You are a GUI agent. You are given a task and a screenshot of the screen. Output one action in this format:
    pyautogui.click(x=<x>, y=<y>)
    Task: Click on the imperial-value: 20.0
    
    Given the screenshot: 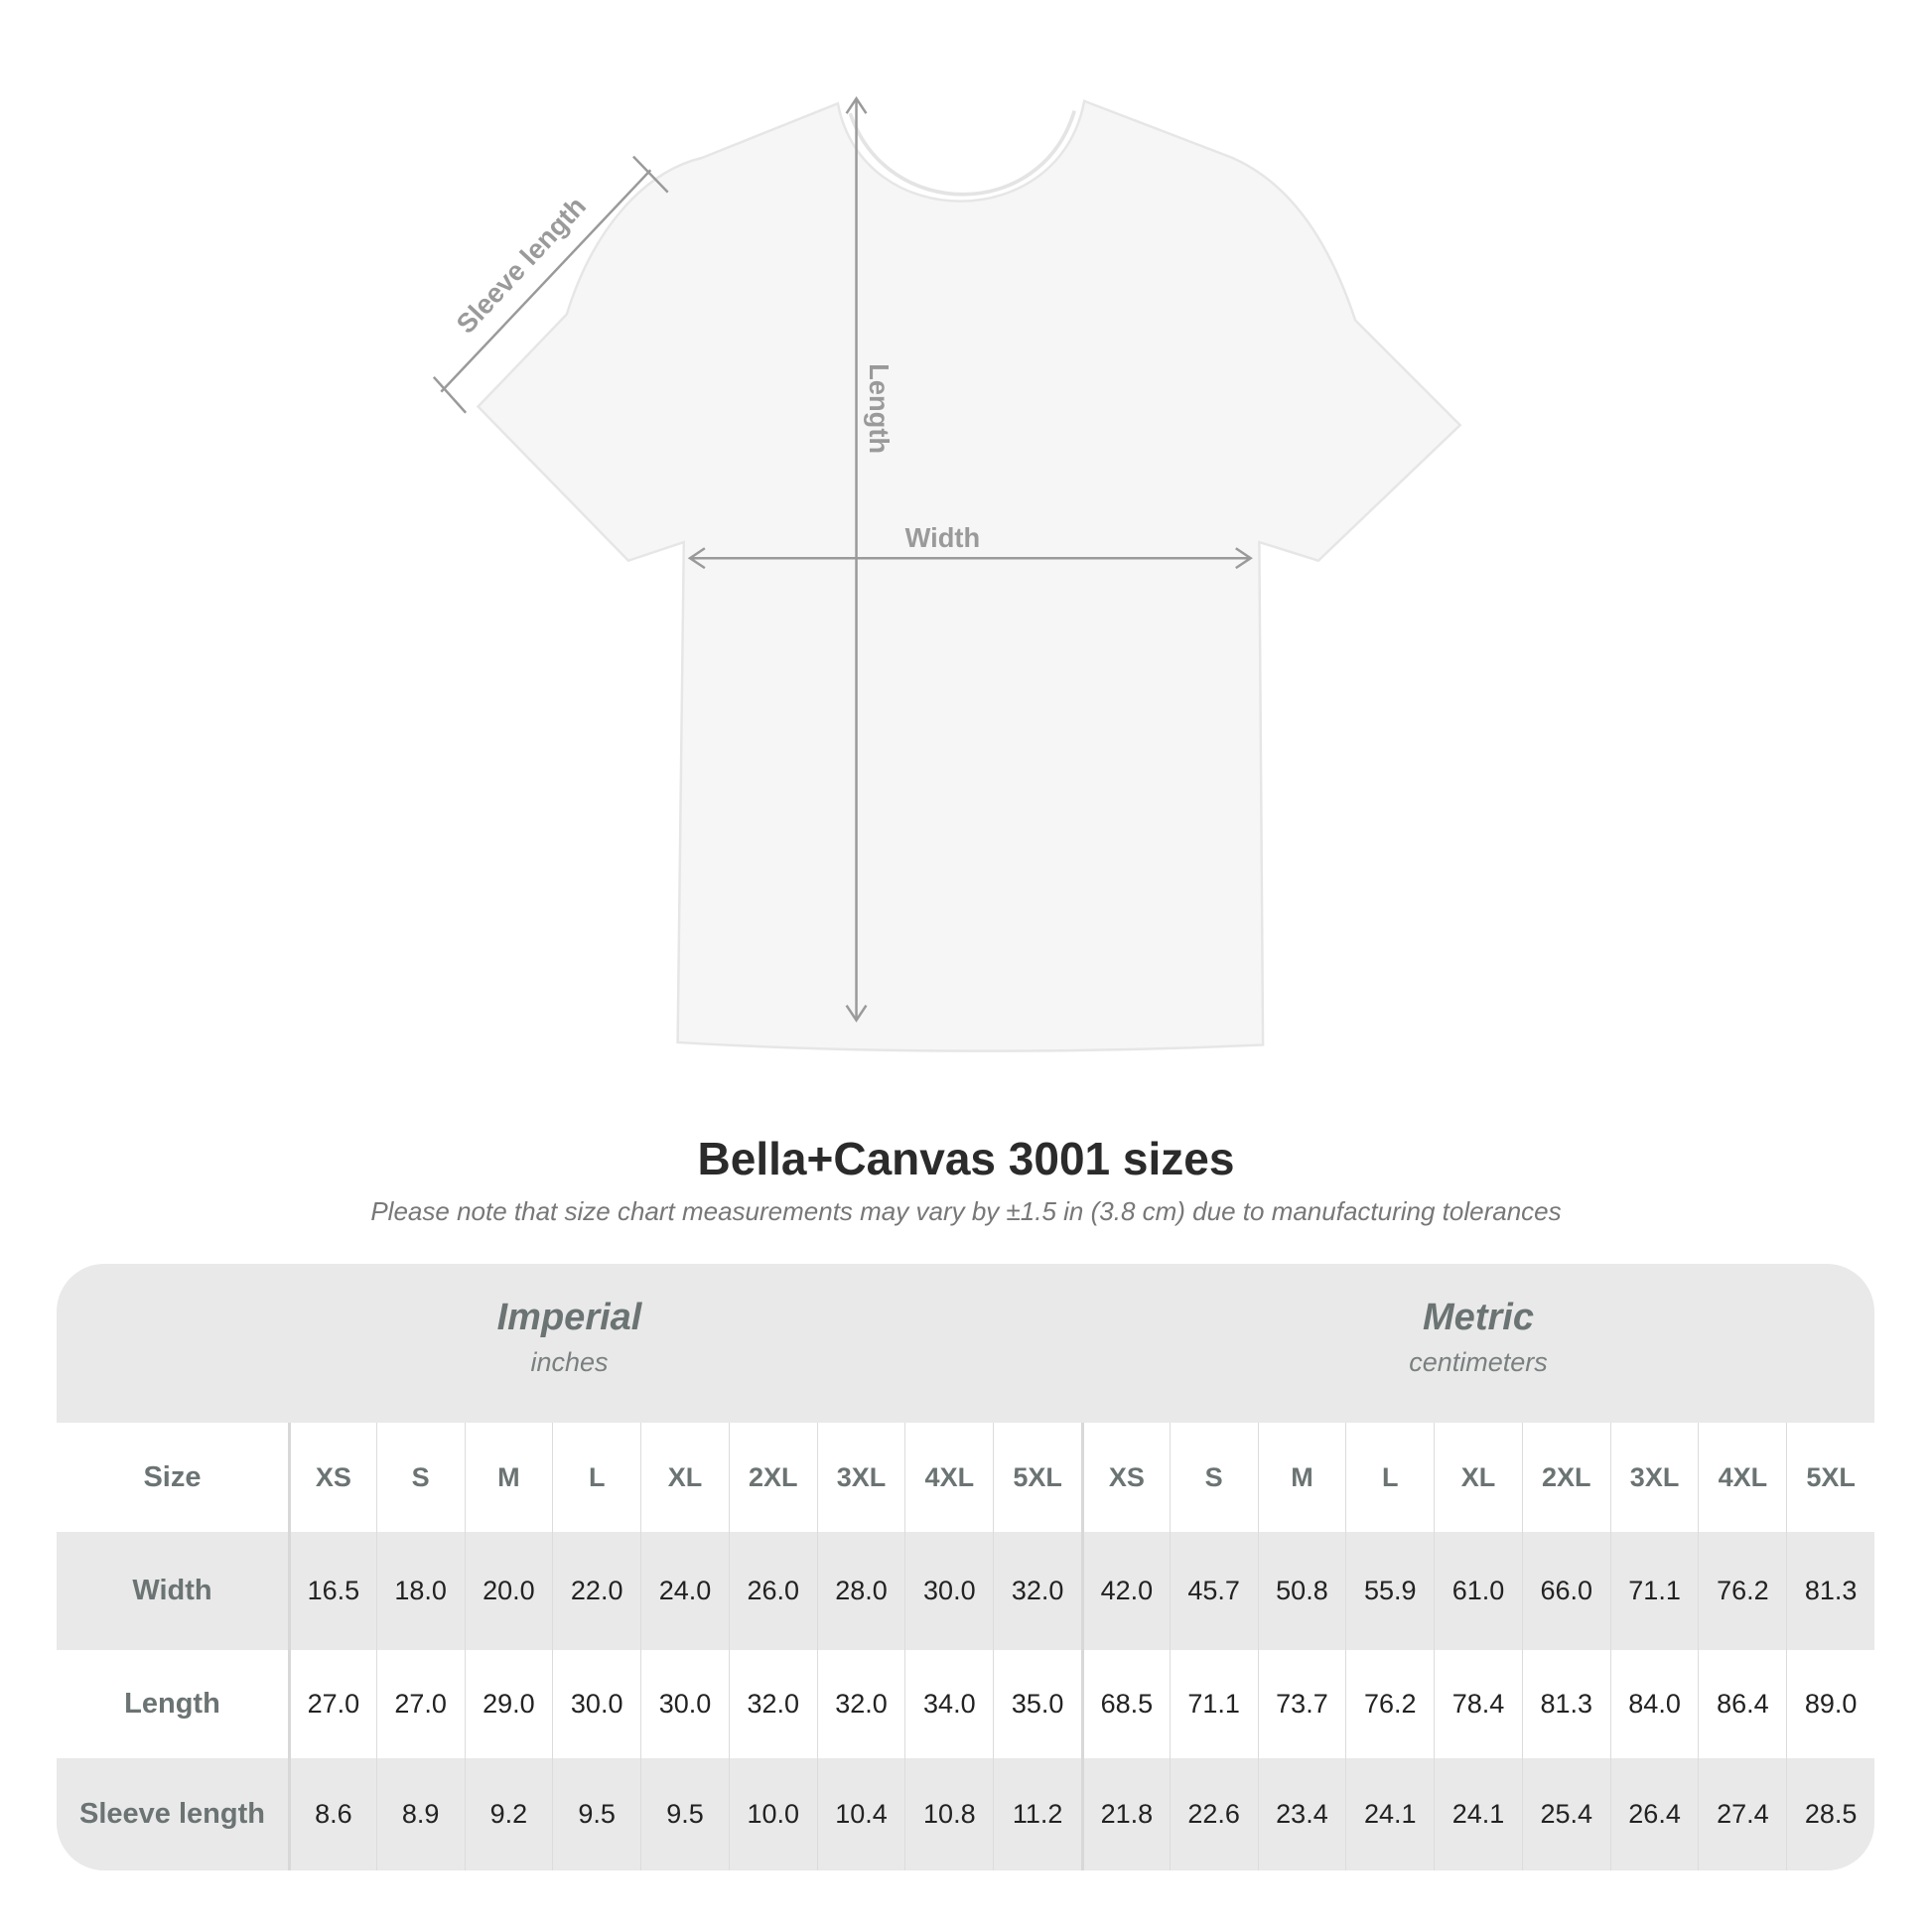 What is the action you would take?
    pyautogui.click(x=508, y=1591)
    